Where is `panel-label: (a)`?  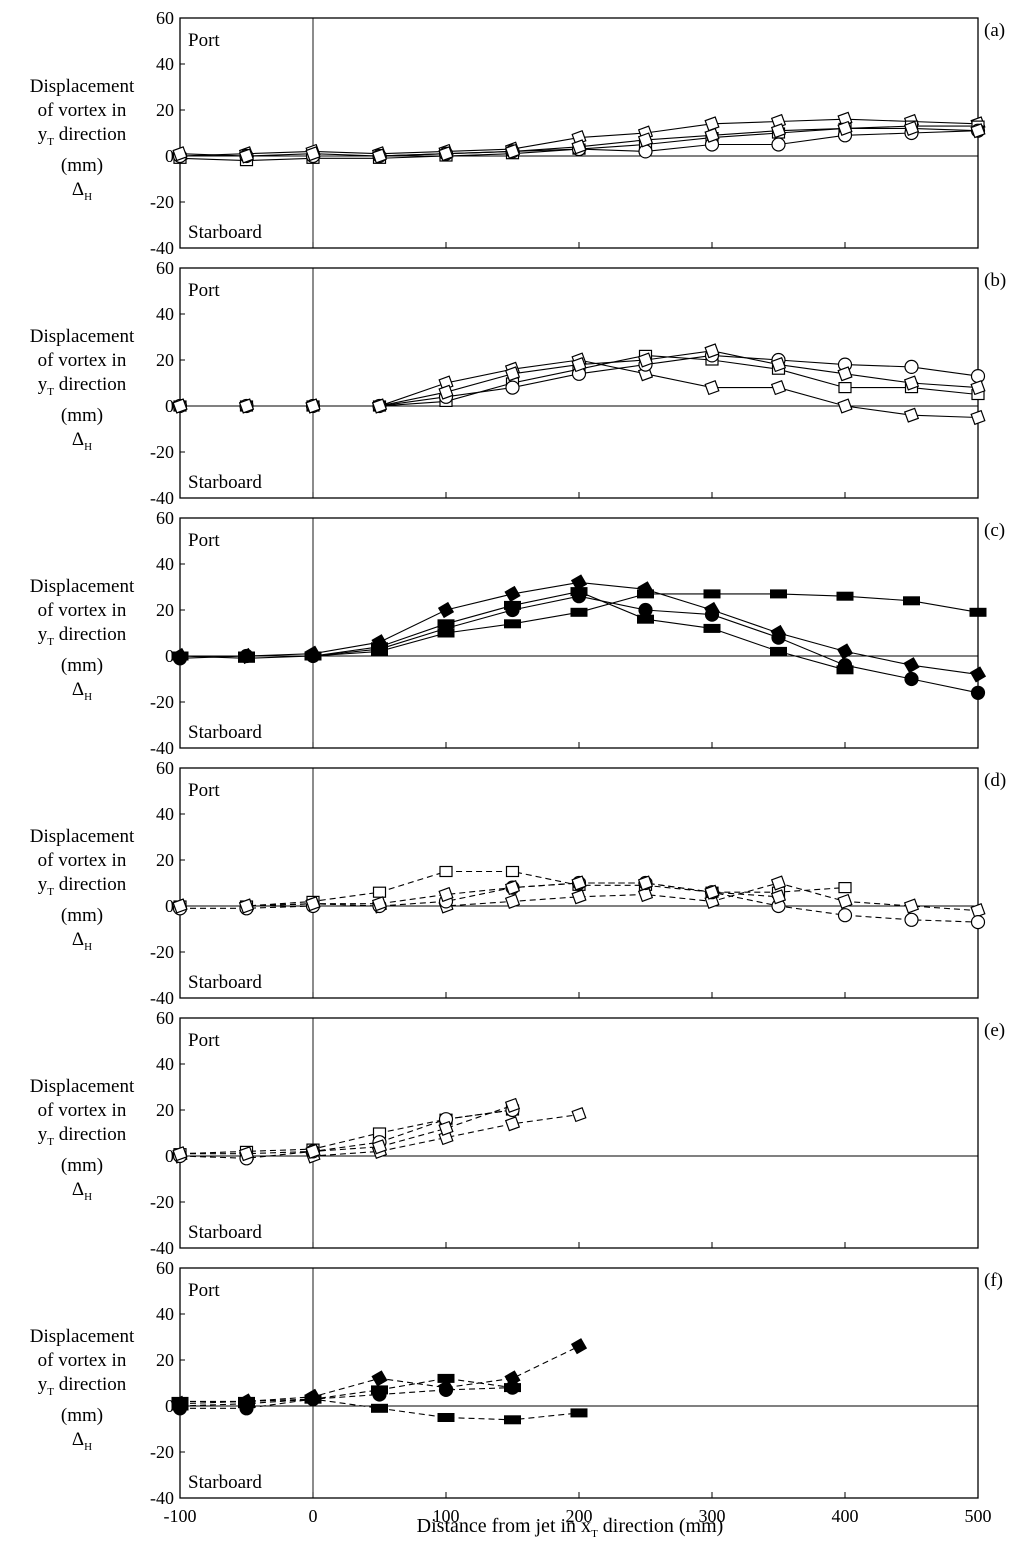
panel-label: (a) is located at coordinates (994, 30).